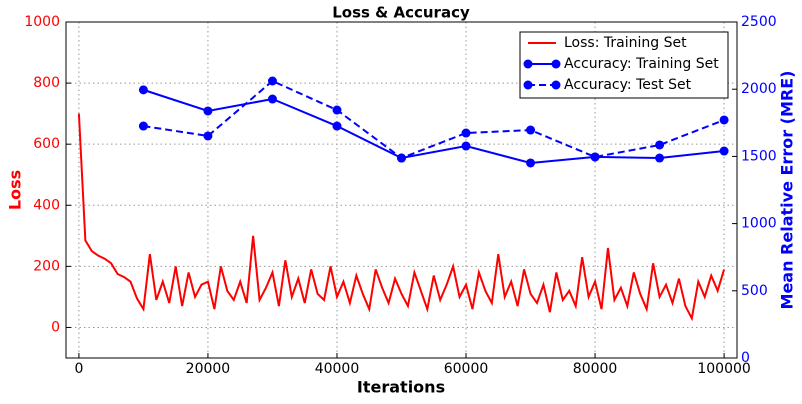 The width and height of the screenshot is (802, 404). What do you see at coordinates (46, 205) in the screenshot?
I see `y-tick-label: 400` at bounding box center [46, 205].